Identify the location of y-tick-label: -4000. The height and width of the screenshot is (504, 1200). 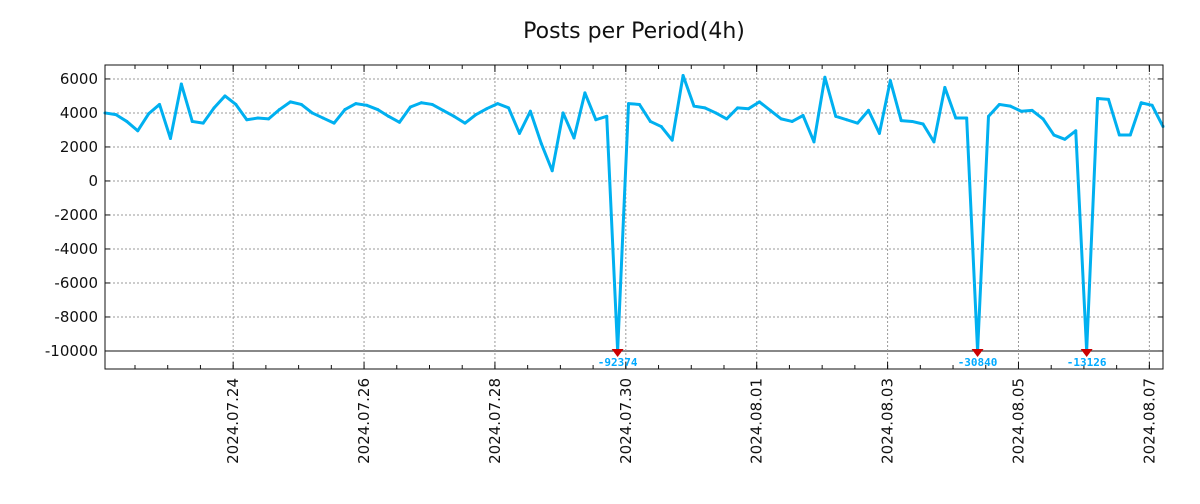
(76, 249).